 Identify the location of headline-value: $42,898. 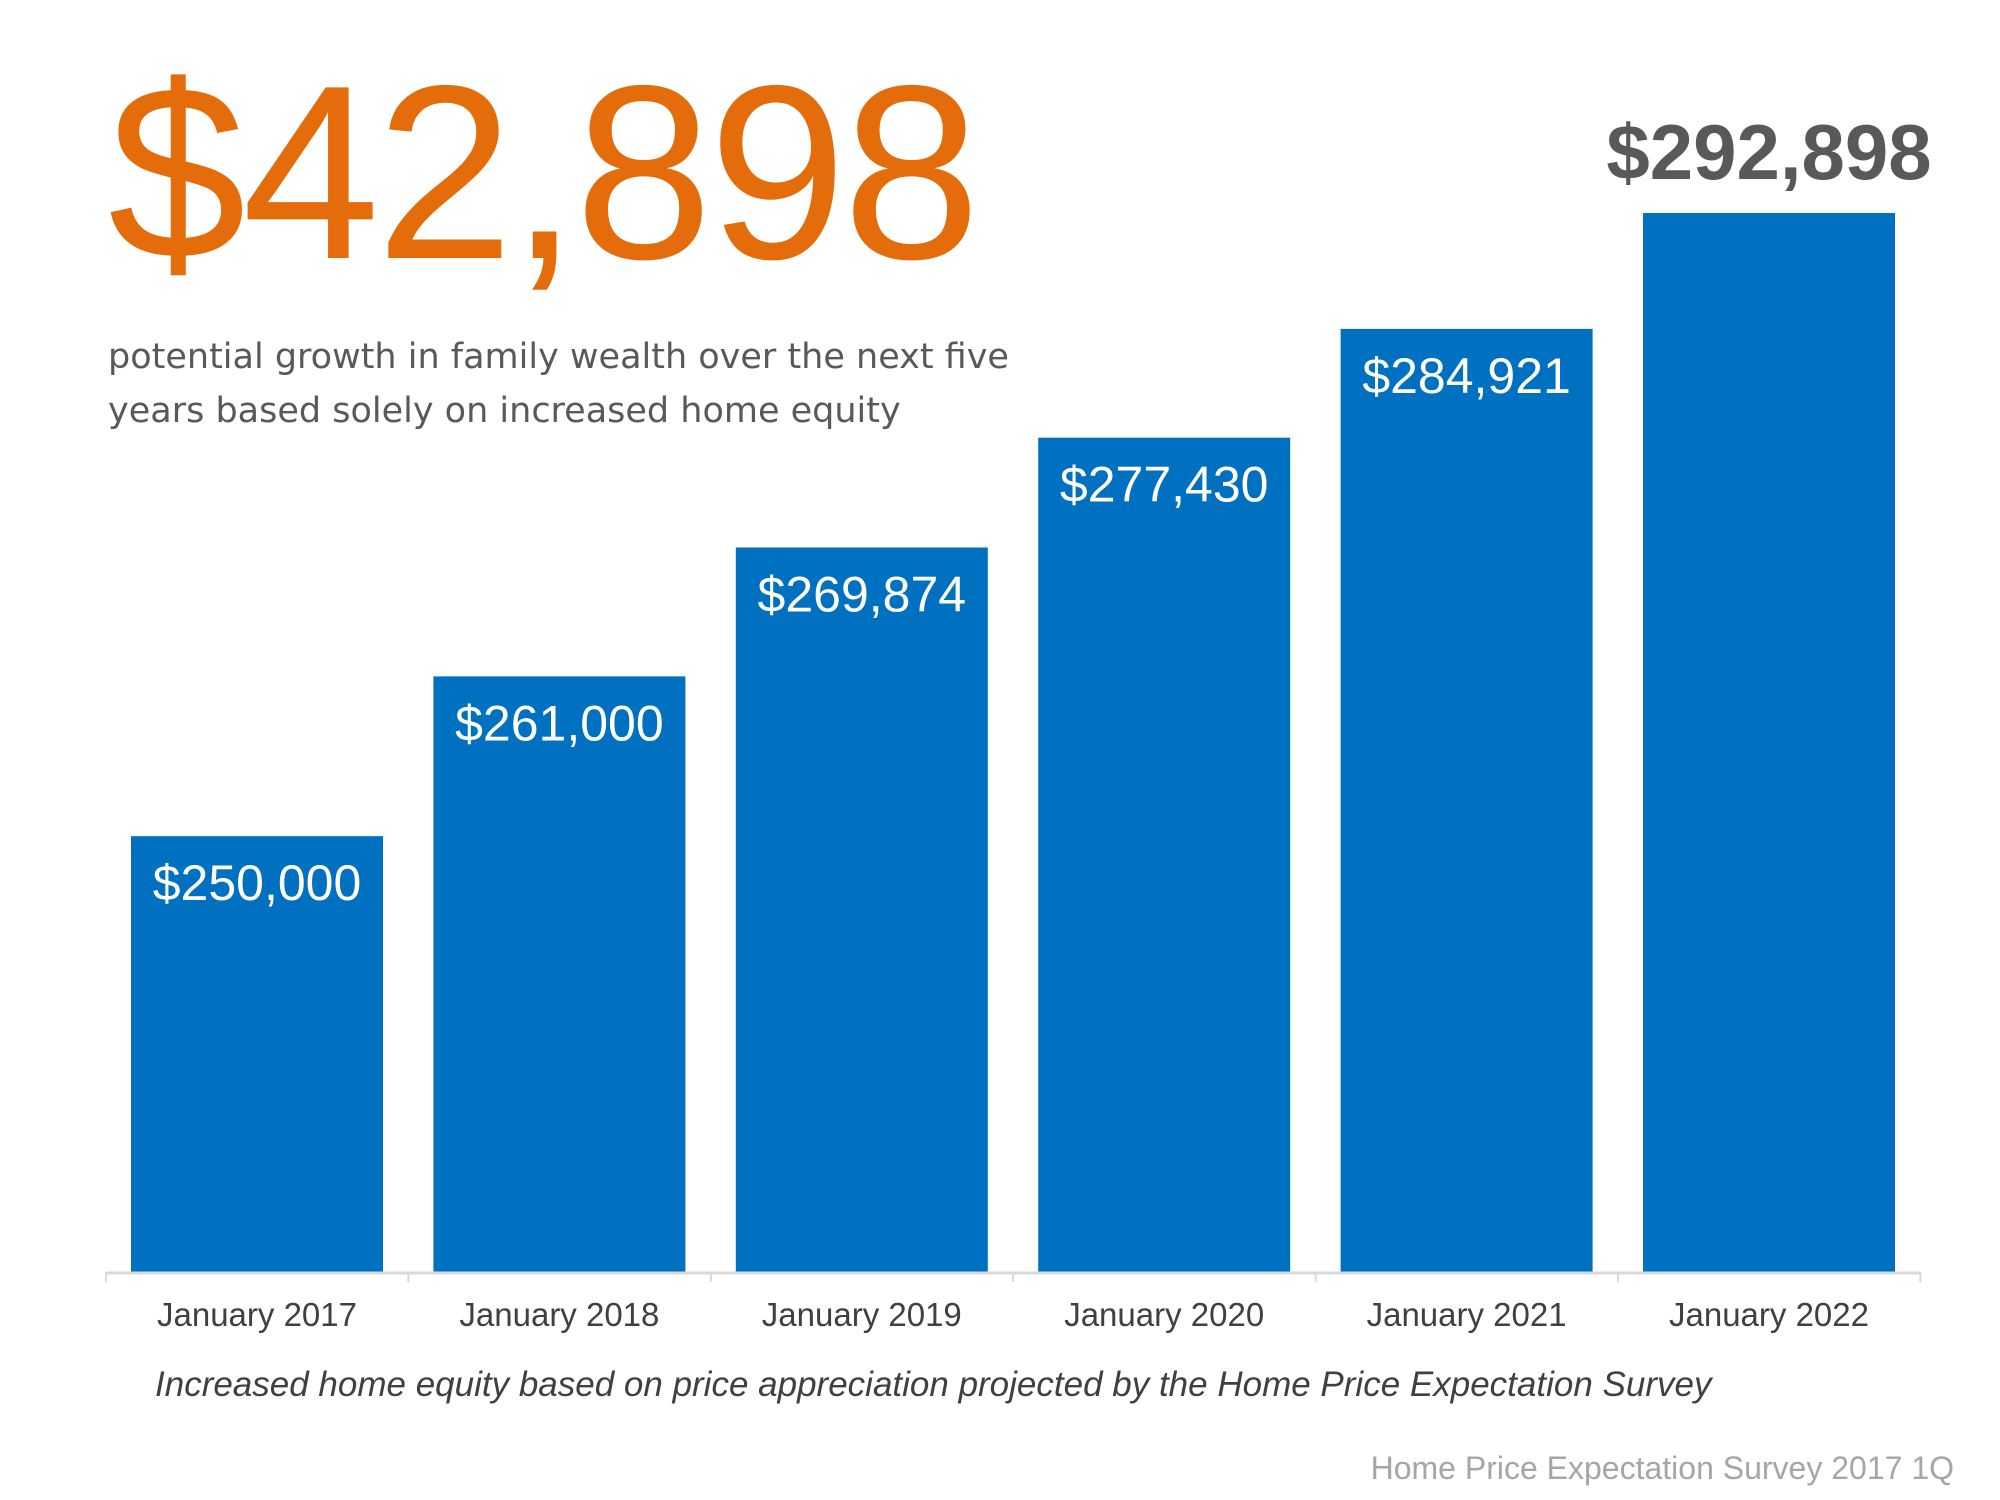
(544, 172).